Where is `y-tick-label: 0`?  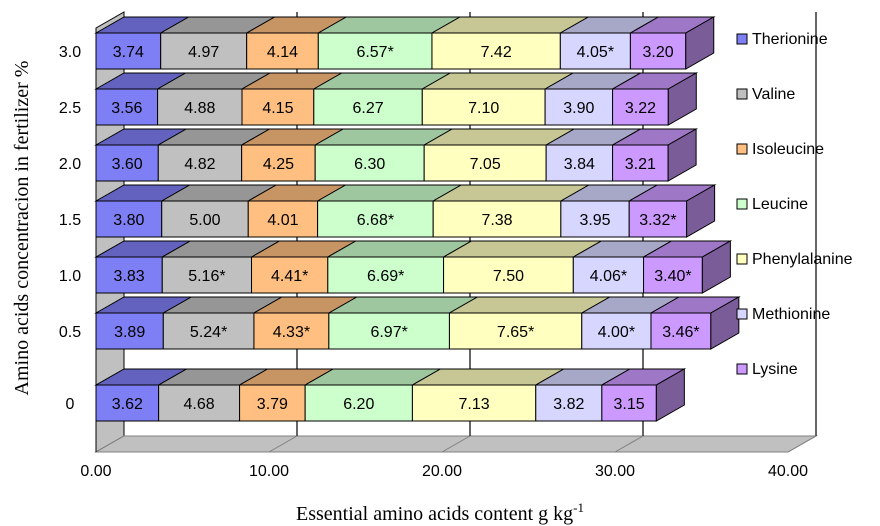
y-tick-label: 0 is located at coordinates (70, 404).